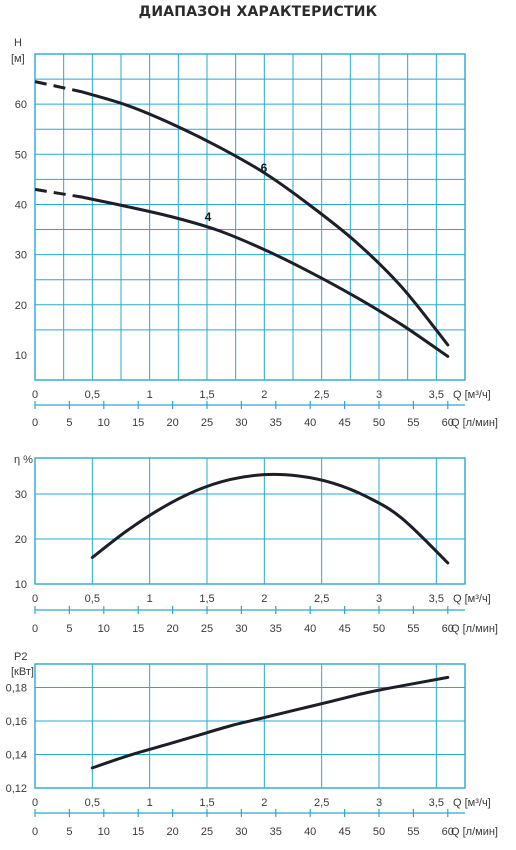  I want to click on y-tick-label: 40, so click(21, 205).